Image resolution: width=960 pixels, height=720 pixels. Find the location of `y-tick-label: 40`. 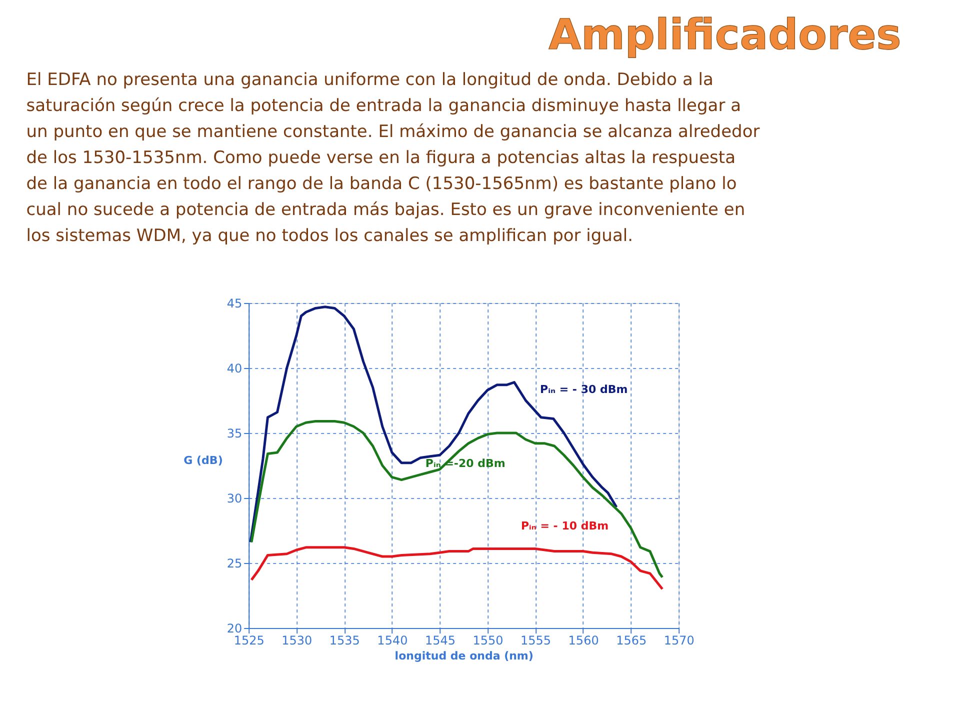

y-tick-label: 40 is located at coordinates (234, 369).